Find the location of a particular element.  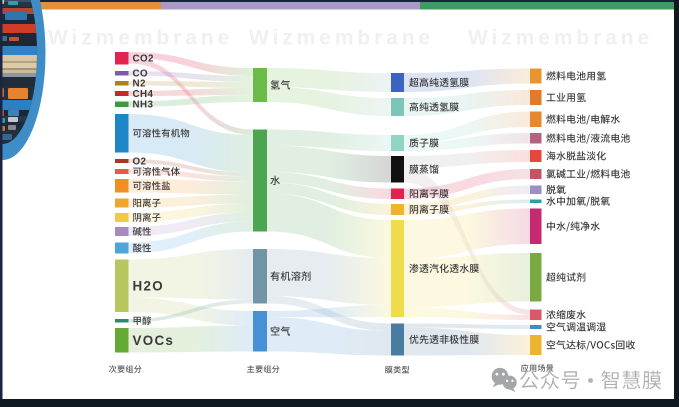

svg-text: CO2 is located at coordinates (143, 59).